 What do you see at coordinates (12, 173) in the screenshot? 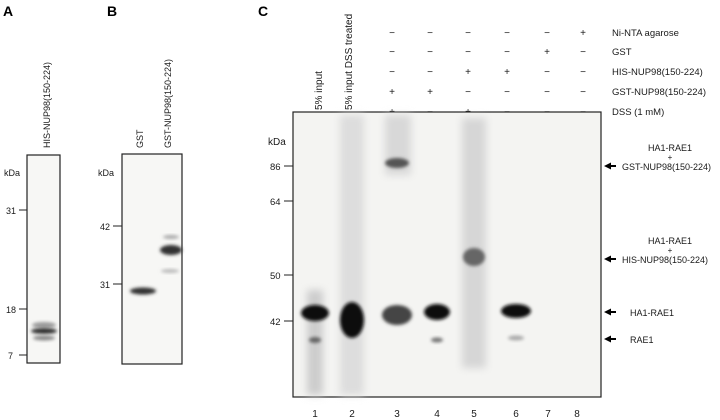
I see `panel-a-kda-label: kDa` at bounding box center [12, 173].